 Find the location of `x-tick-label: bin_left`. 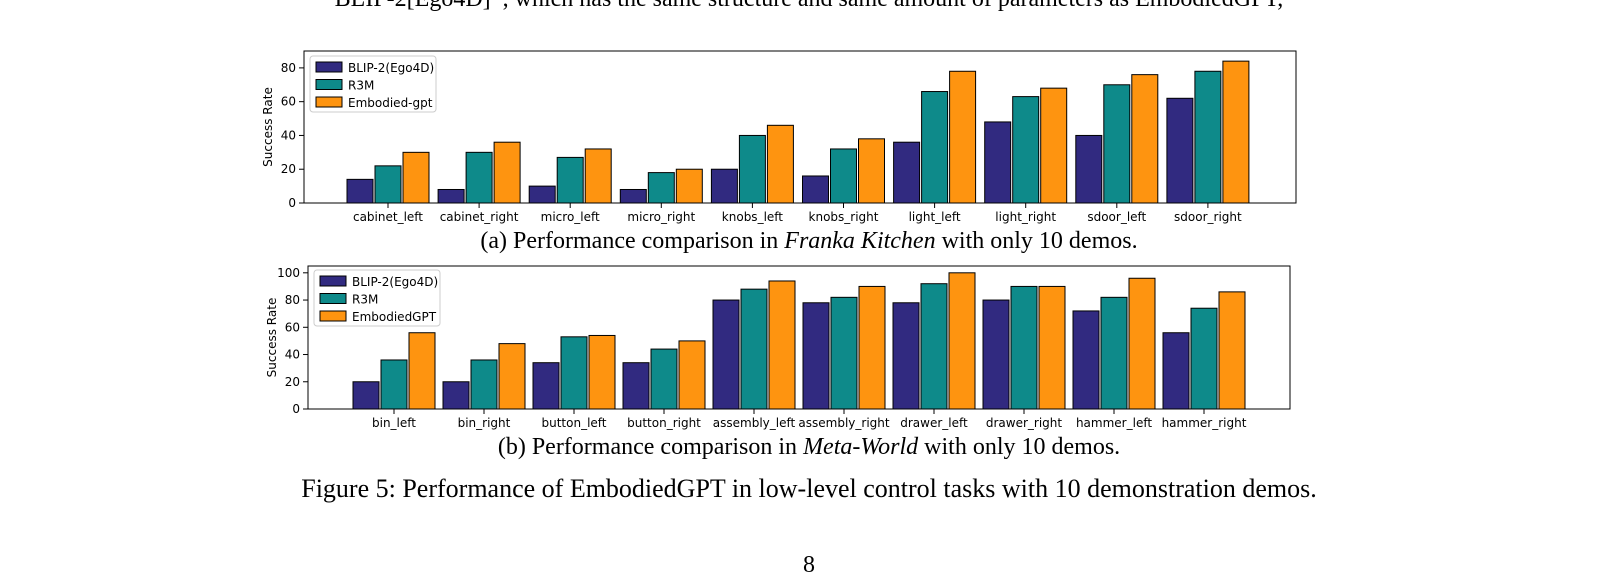

x-tick-label: bin_left is located at coordinates (394, 423).